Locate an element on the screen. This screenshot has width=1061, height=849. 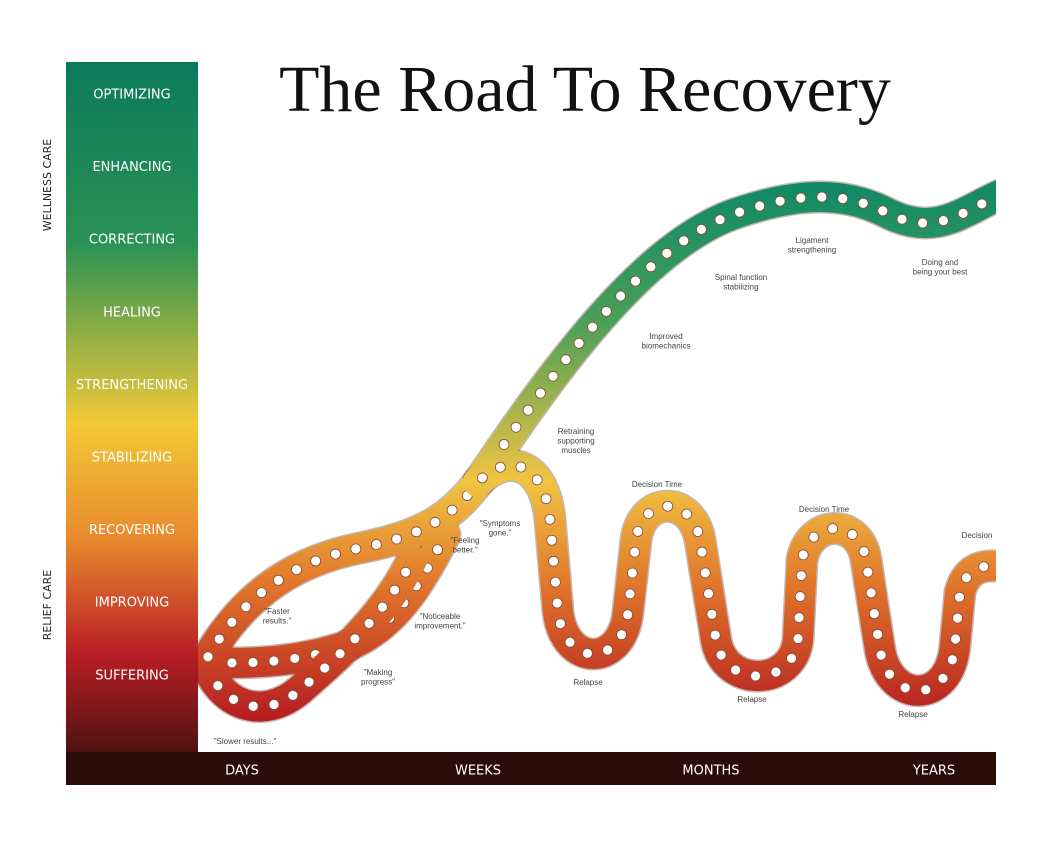
annotation: Relapse is located at coordinates (752, 699).